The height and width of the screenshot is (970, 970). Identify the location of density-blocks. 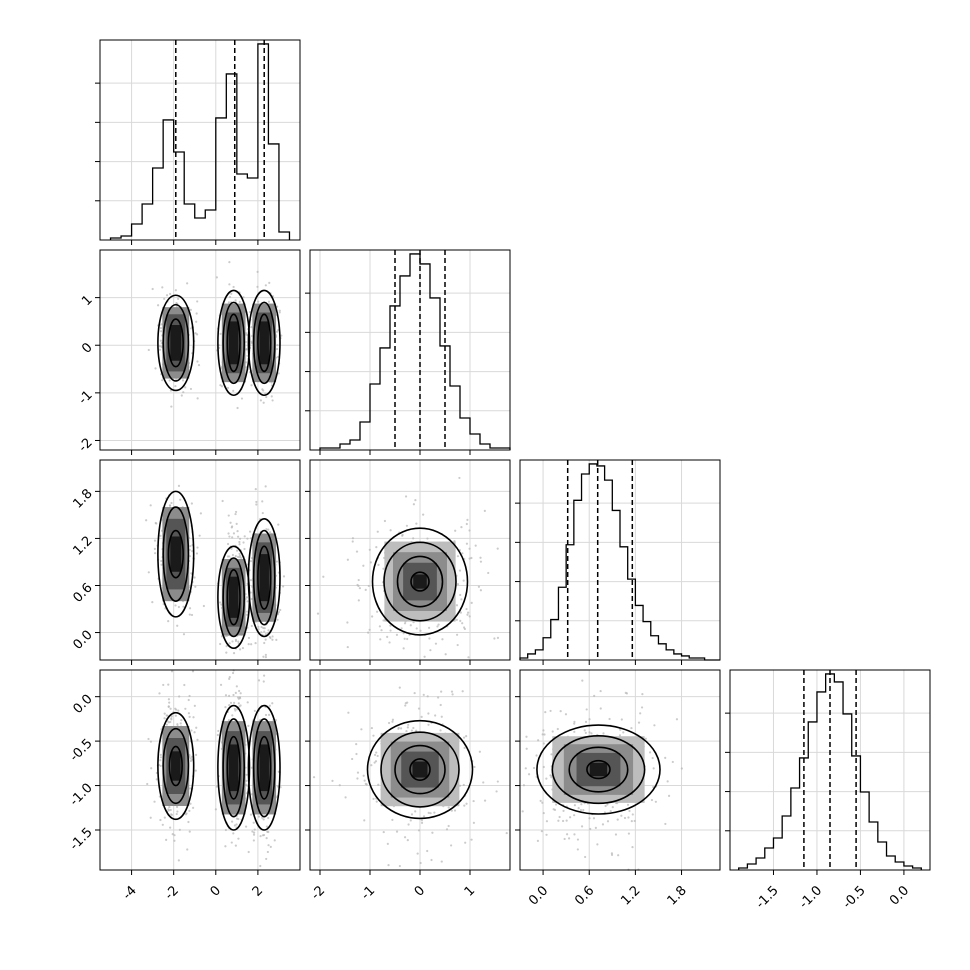
(219, 343).